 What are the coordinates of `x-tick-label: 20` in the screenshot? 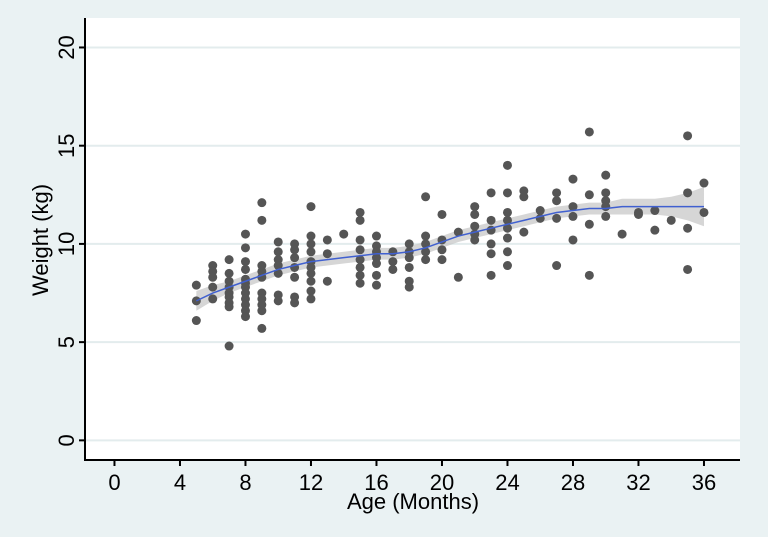 It's located at (442, 482).